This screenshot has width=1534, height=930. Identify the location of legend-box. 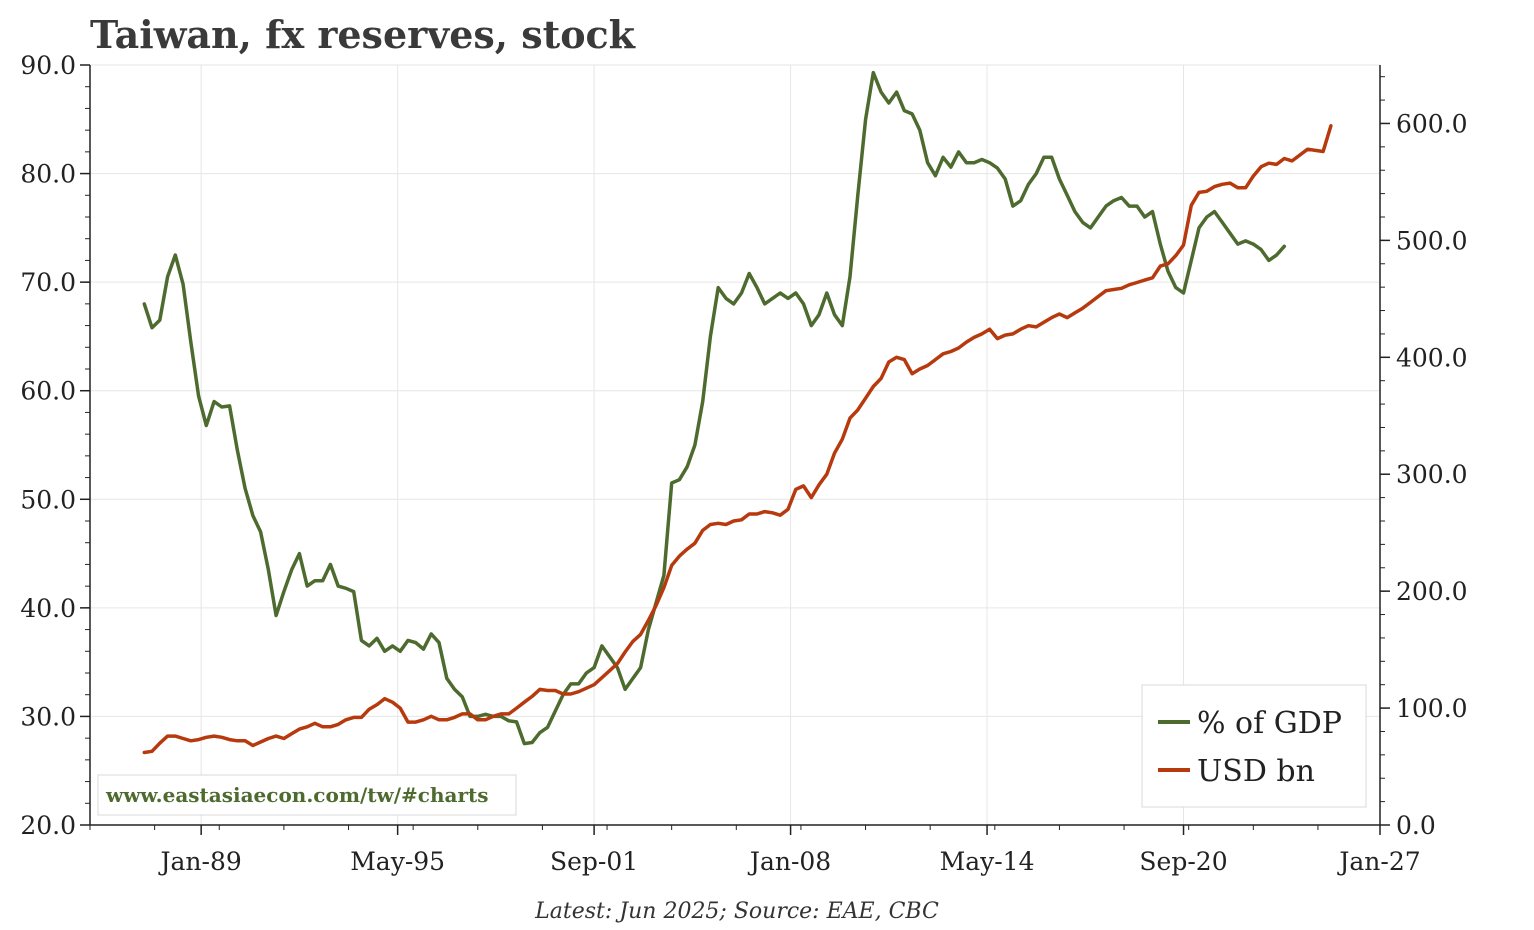
(1254, 746).